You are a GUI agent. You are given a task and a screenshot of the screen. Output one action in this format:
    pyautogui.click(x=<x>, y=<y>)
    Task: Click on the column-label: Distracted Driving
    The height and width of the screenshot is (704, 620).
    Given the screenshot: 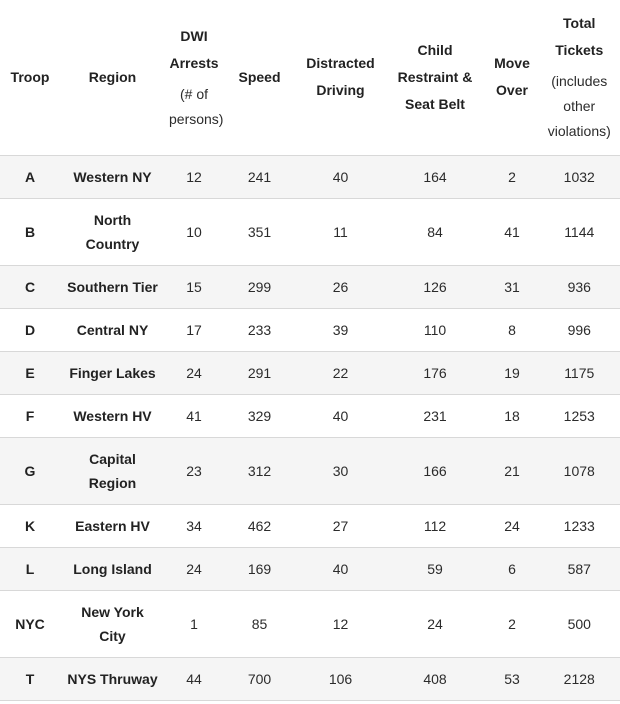 What is the action you would take?
    pyautogui.click(x=340, y=77)
    